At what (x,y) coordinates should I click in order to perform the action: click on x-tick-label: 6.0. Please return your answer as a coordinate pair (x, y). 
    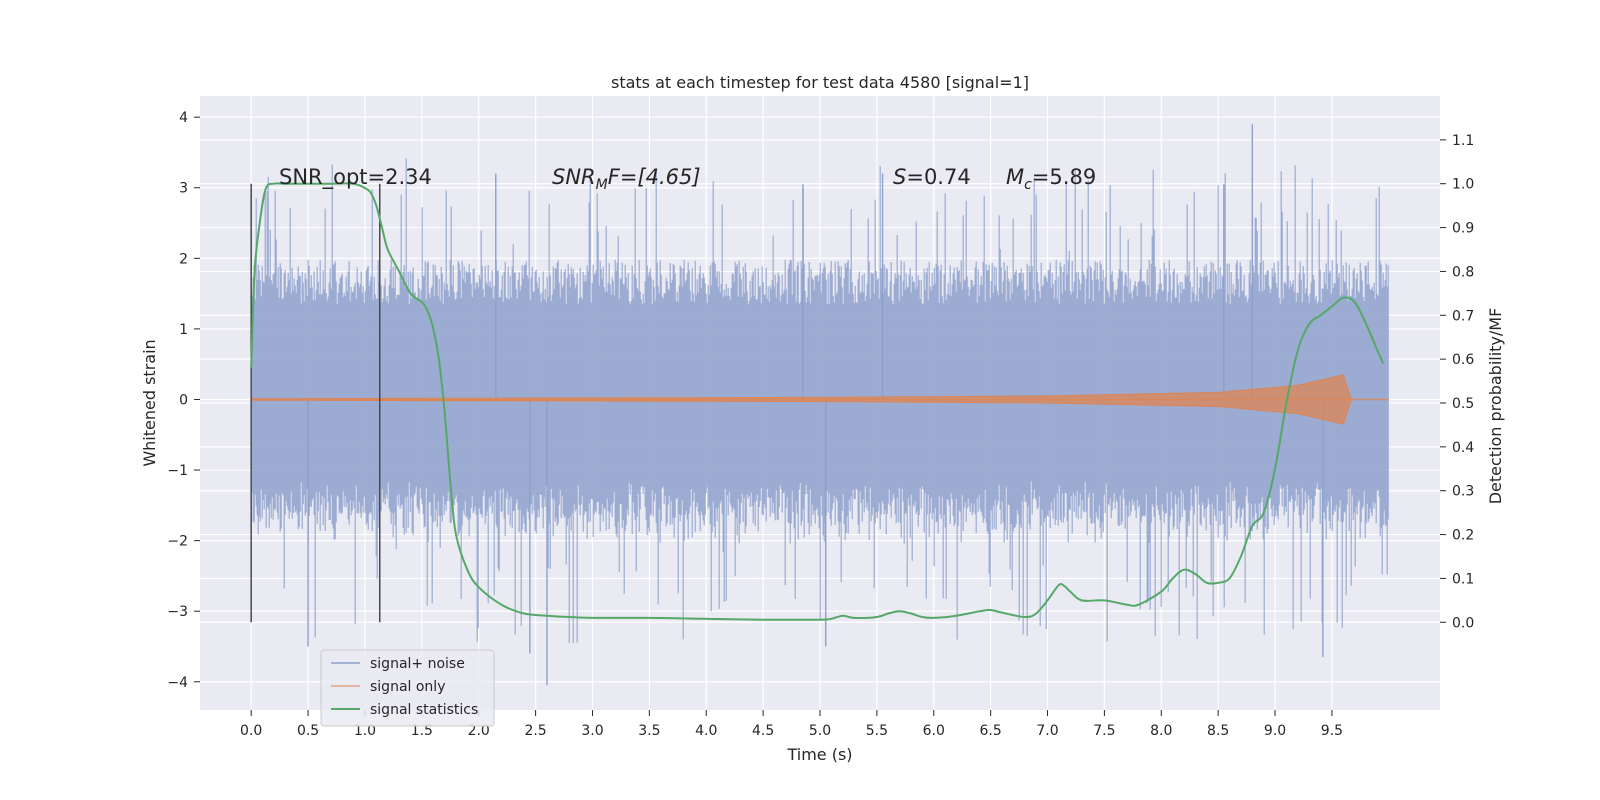
    Looking at the image, I should click on (934, 731).